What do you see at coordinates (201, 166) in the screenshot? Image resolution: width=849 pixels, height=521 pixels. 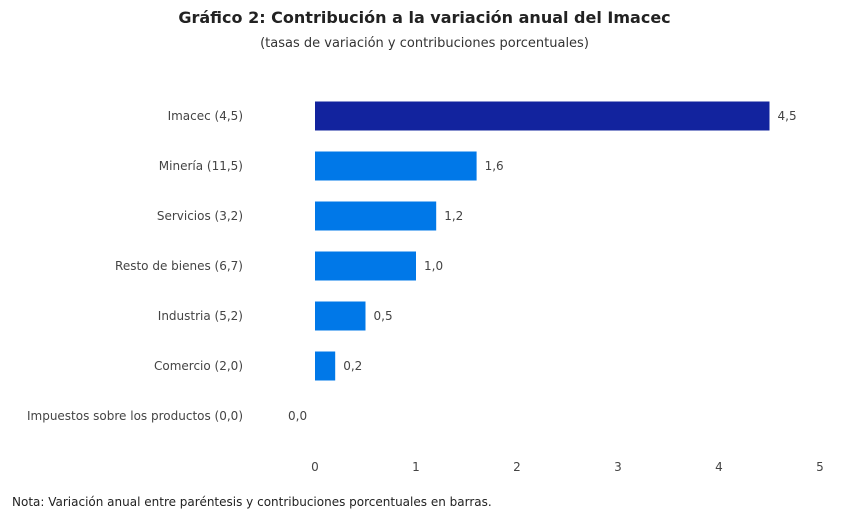 I see `category-label: Minería (11,5)` at bounding box center [201, 166].